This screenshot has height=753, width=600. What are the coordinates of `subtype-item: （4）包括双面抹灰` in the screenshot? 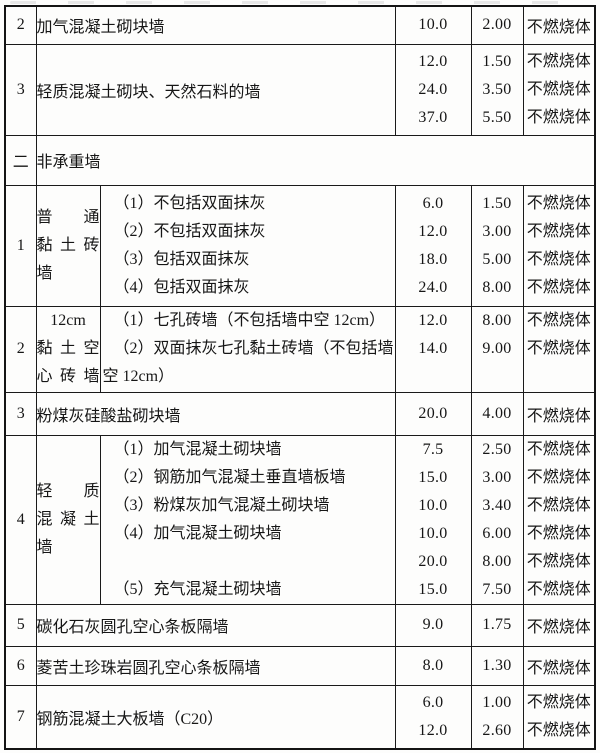 It's located at (181, 287).